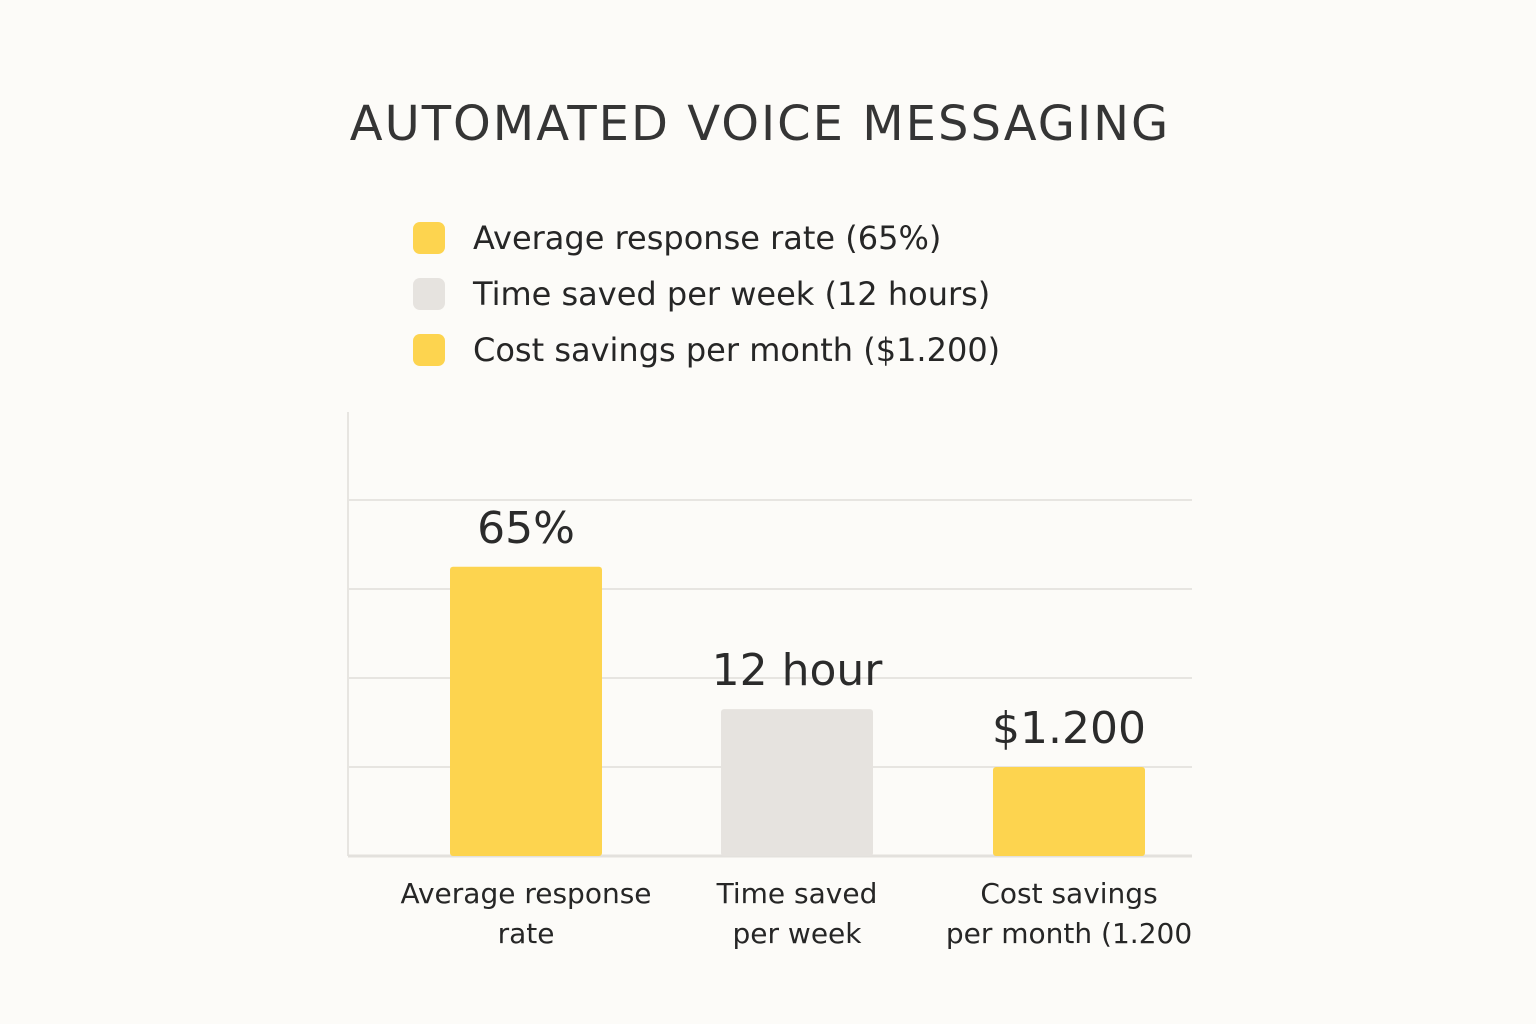 The height and width of the screenshot is (1024, 1536). I want to click on data-label-time-saved: 12 hour, so click(798, 670).